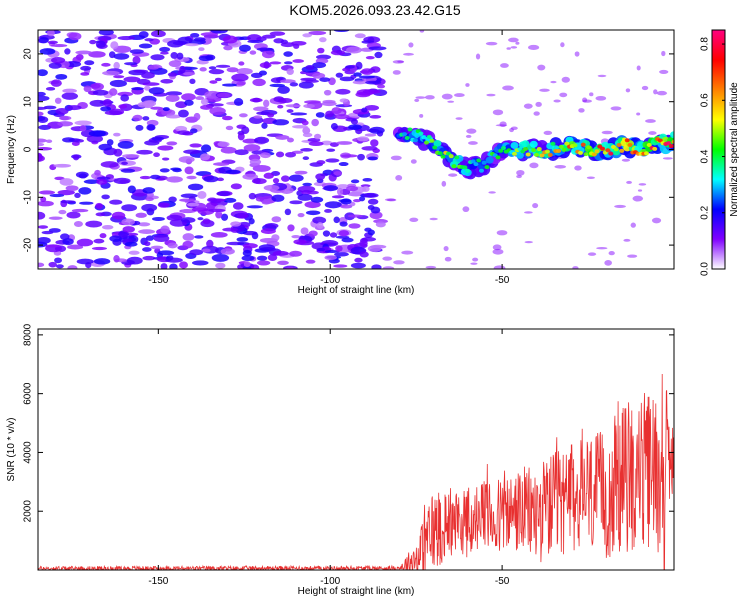  What do you see at coordinates (28, 197) in the screenshot?
I see `y-tick-label: -10` at bounding box center [28, 197].